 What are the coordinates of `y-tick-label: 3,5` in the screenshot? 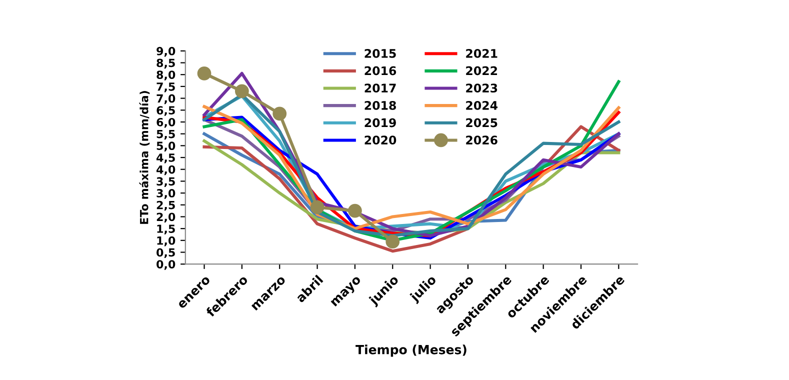 It's located at (165, 182).